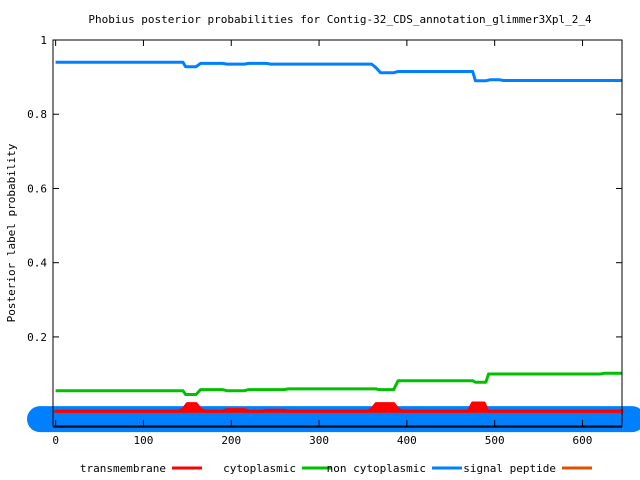 The height and width of the screenshot is (480, 640). I want to click on legend-label-cytoplasmic: cytoplasmic, so click(259, 468).